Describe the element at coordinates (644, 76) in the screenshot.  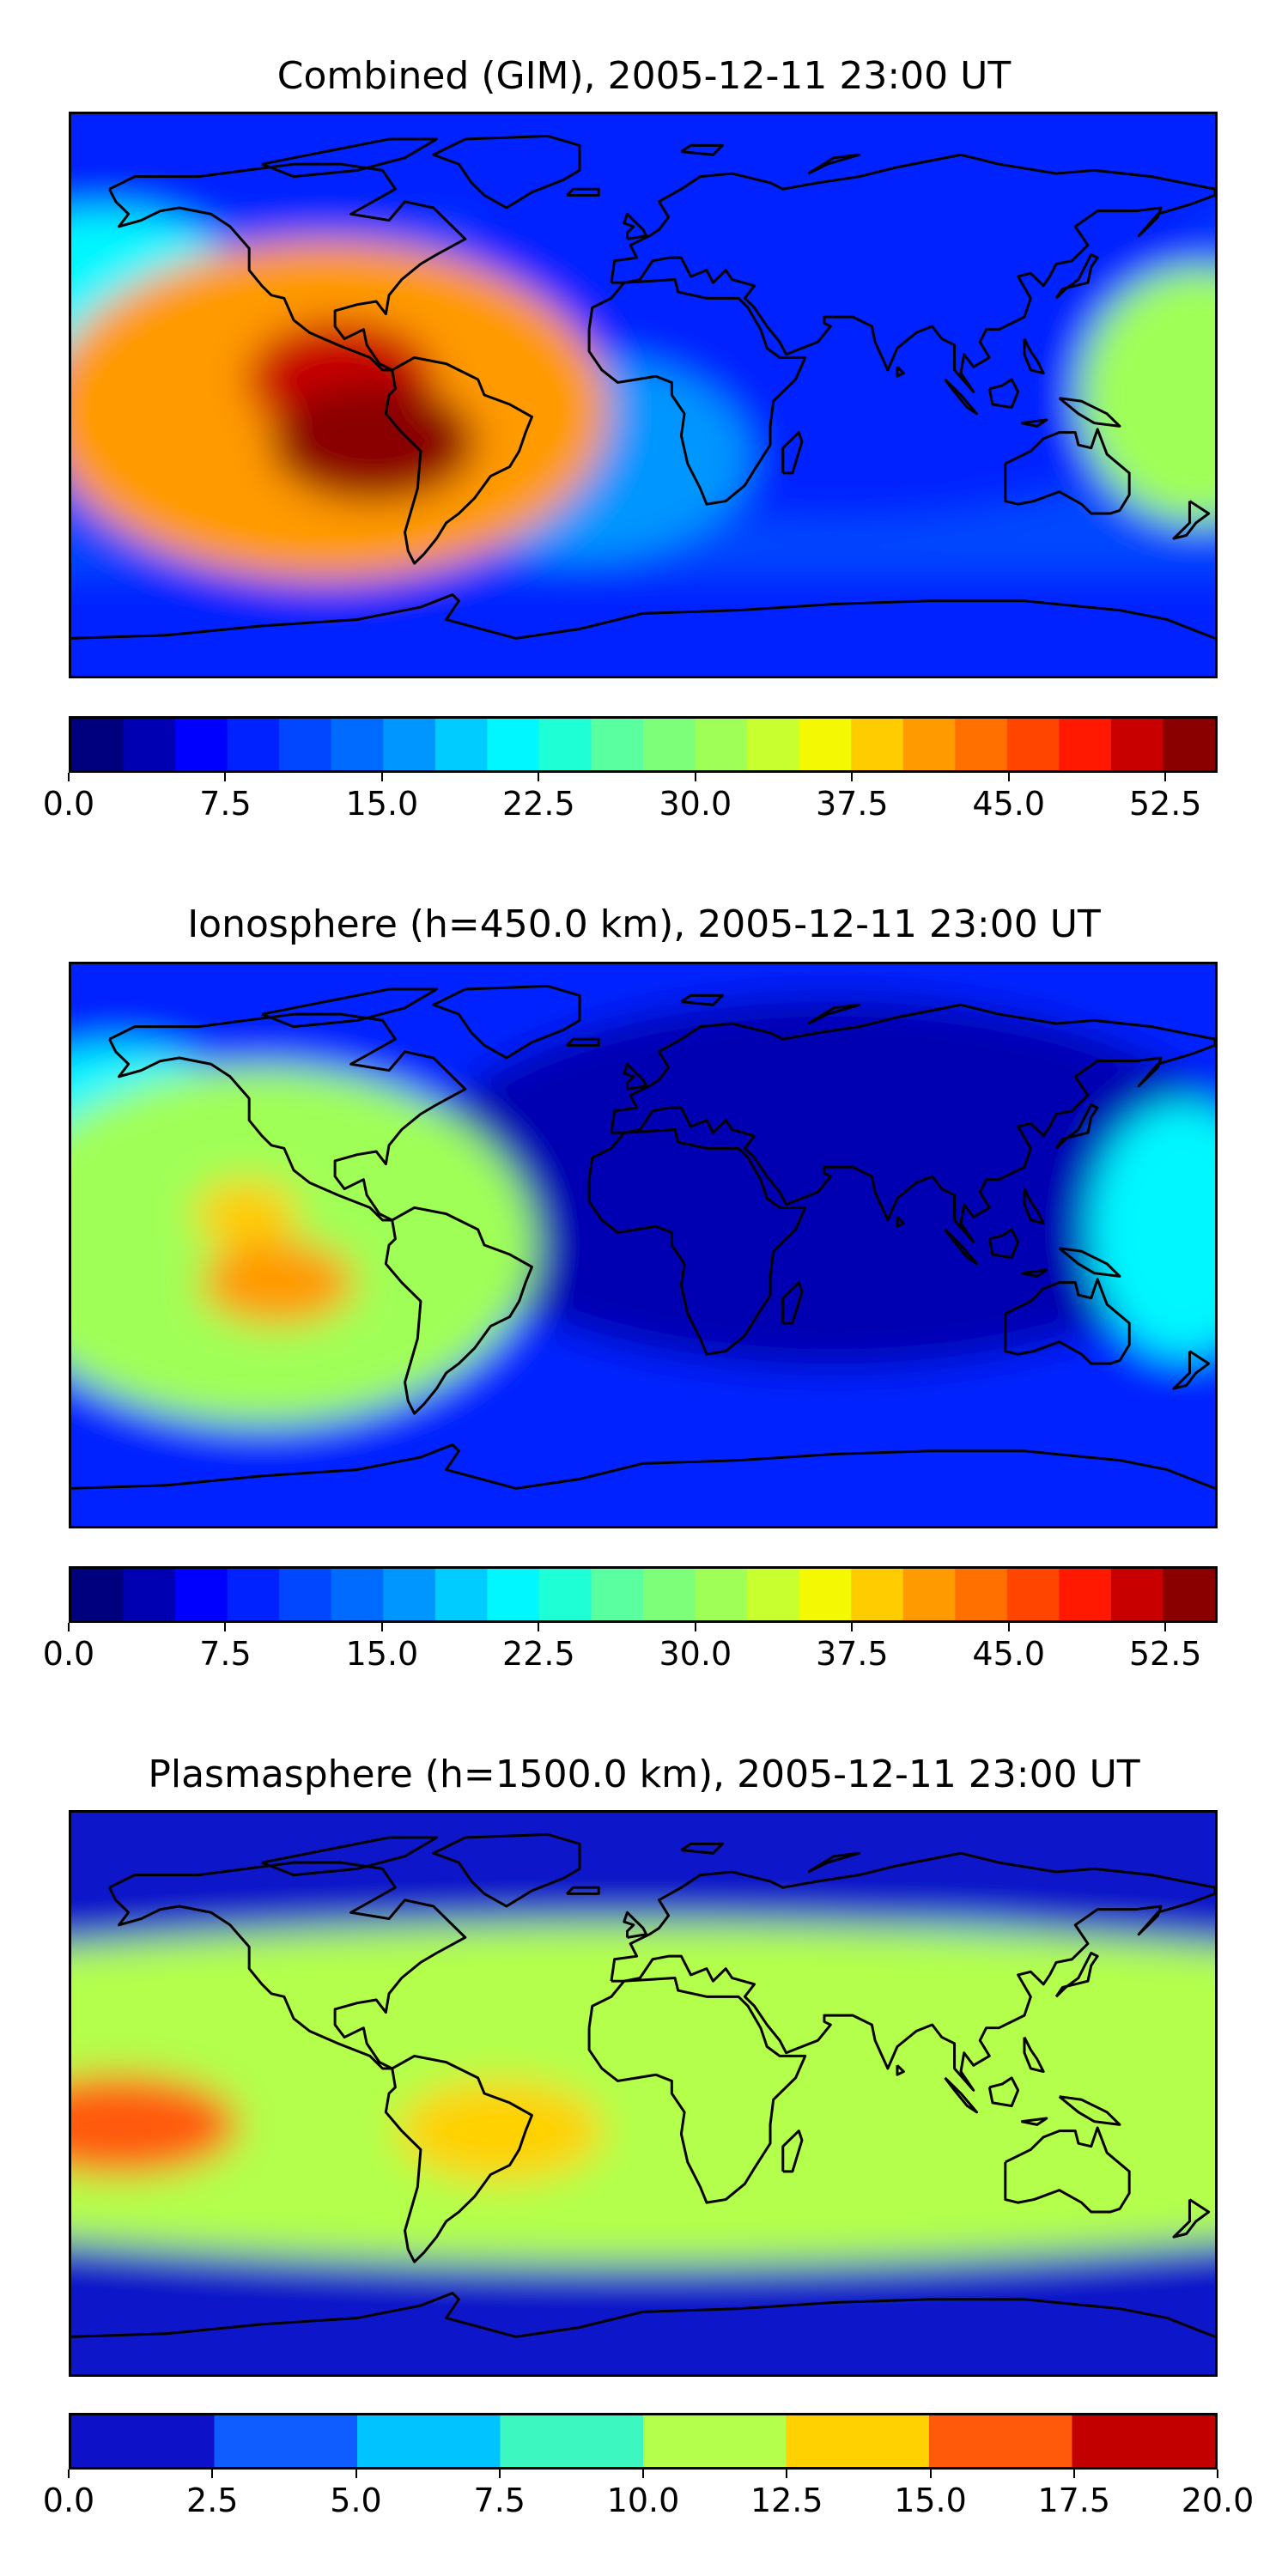
I see `chart-title: Combined (GIM), 2005-12-11 23:00 UT` at that location.